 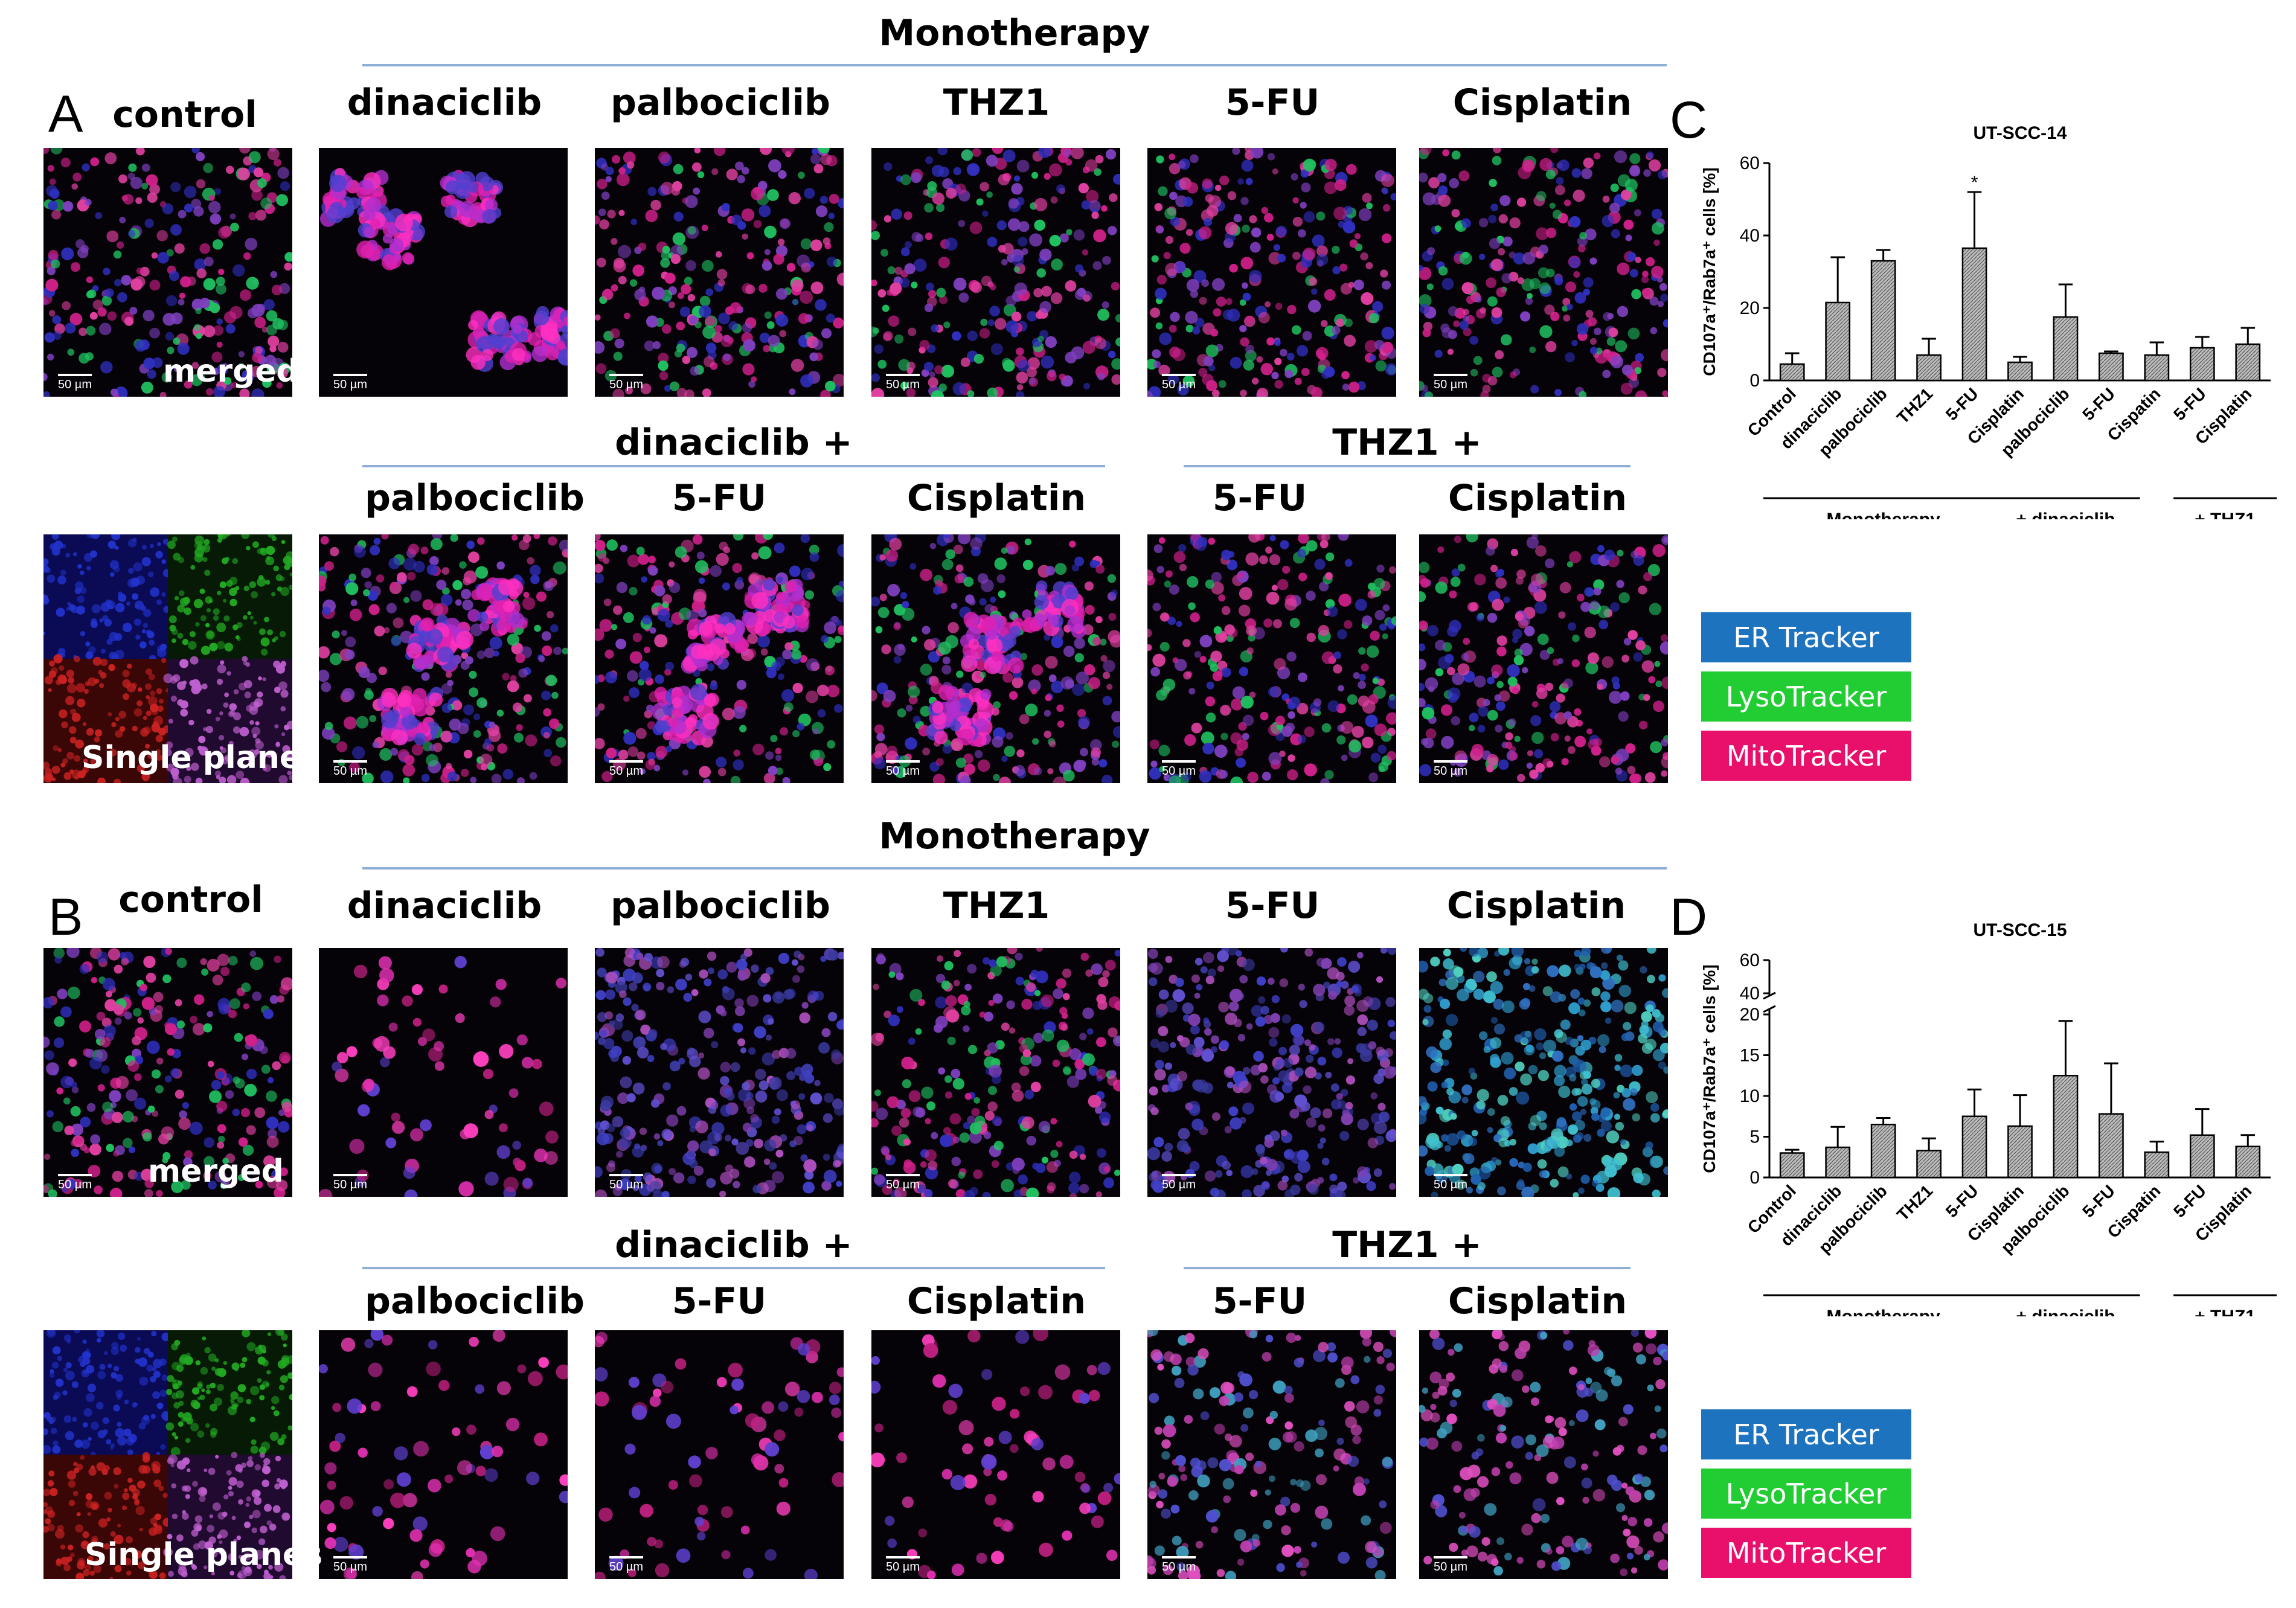 I want to click on legend-er-tracker-a: ER Tracker, so click(x=1806, y=637).